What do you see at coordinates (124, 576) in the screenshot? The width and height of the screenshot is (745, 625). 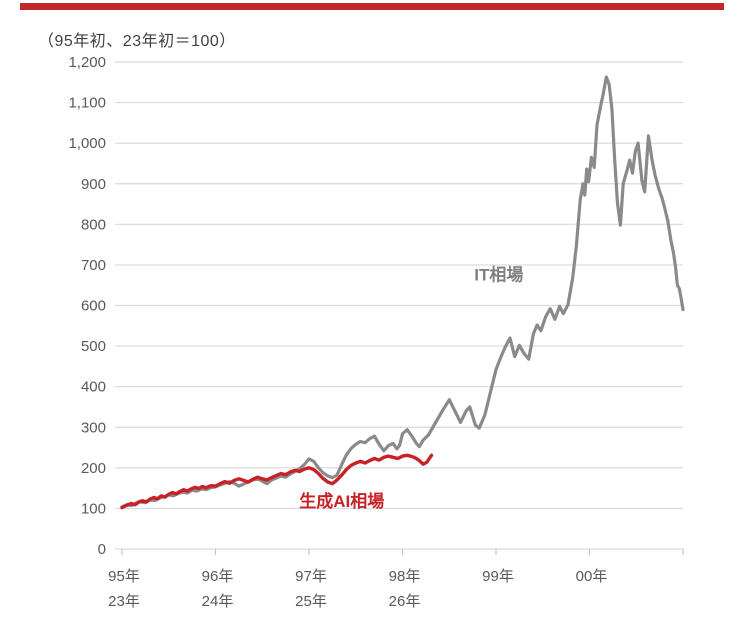 I see `x-year-label-row1: 95年` at bounding box center [124, 576].